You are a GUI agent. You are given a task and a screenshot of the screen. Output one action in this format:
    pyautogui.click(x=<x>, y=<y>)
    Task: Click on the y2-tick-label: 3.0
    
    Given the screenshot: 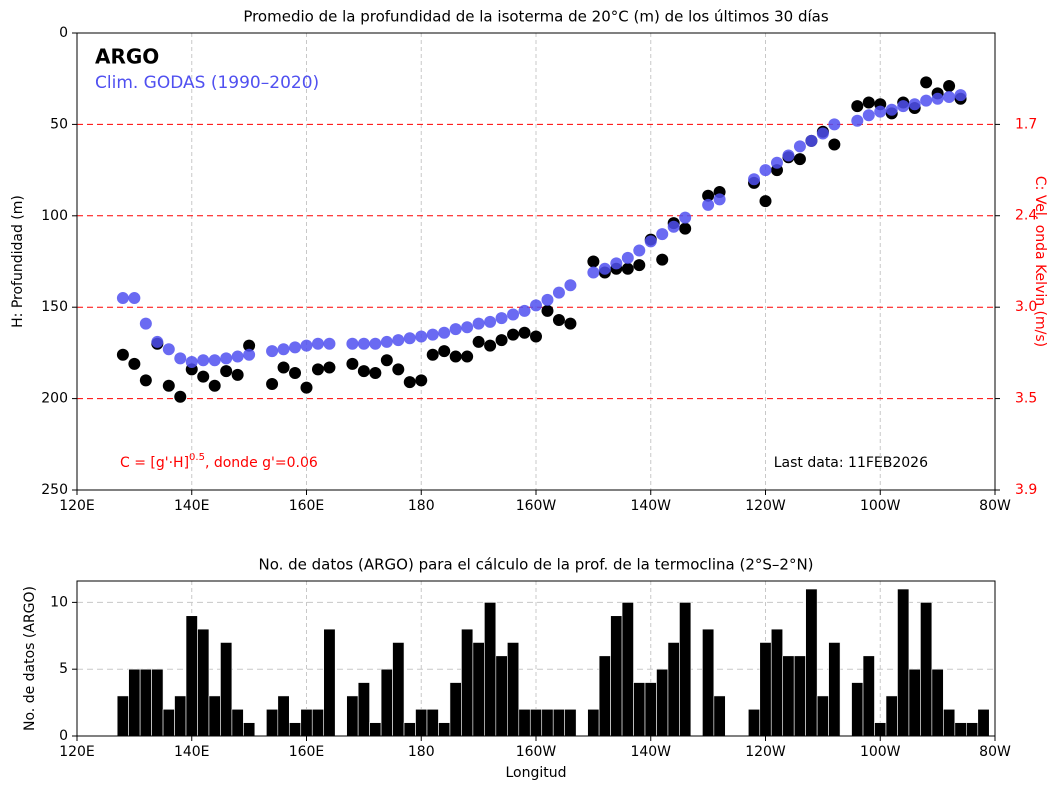 What is the action you would take?
    pyautogui.click(x=1026, y=307)
    